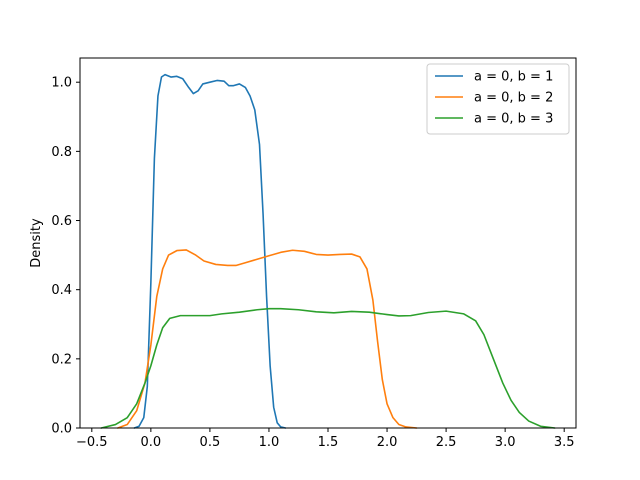 The width and height of the screenshot is (640, 480). I want to click on x-tick-label: 2.5, so click(446, 442).